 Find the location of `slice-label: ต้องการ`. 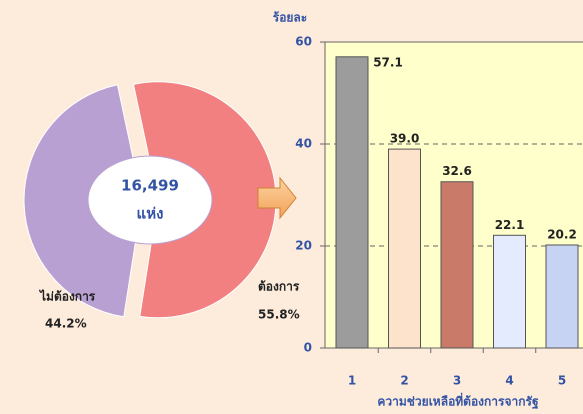

slice-label: ต้องการ is located at coordinates (279, 287).